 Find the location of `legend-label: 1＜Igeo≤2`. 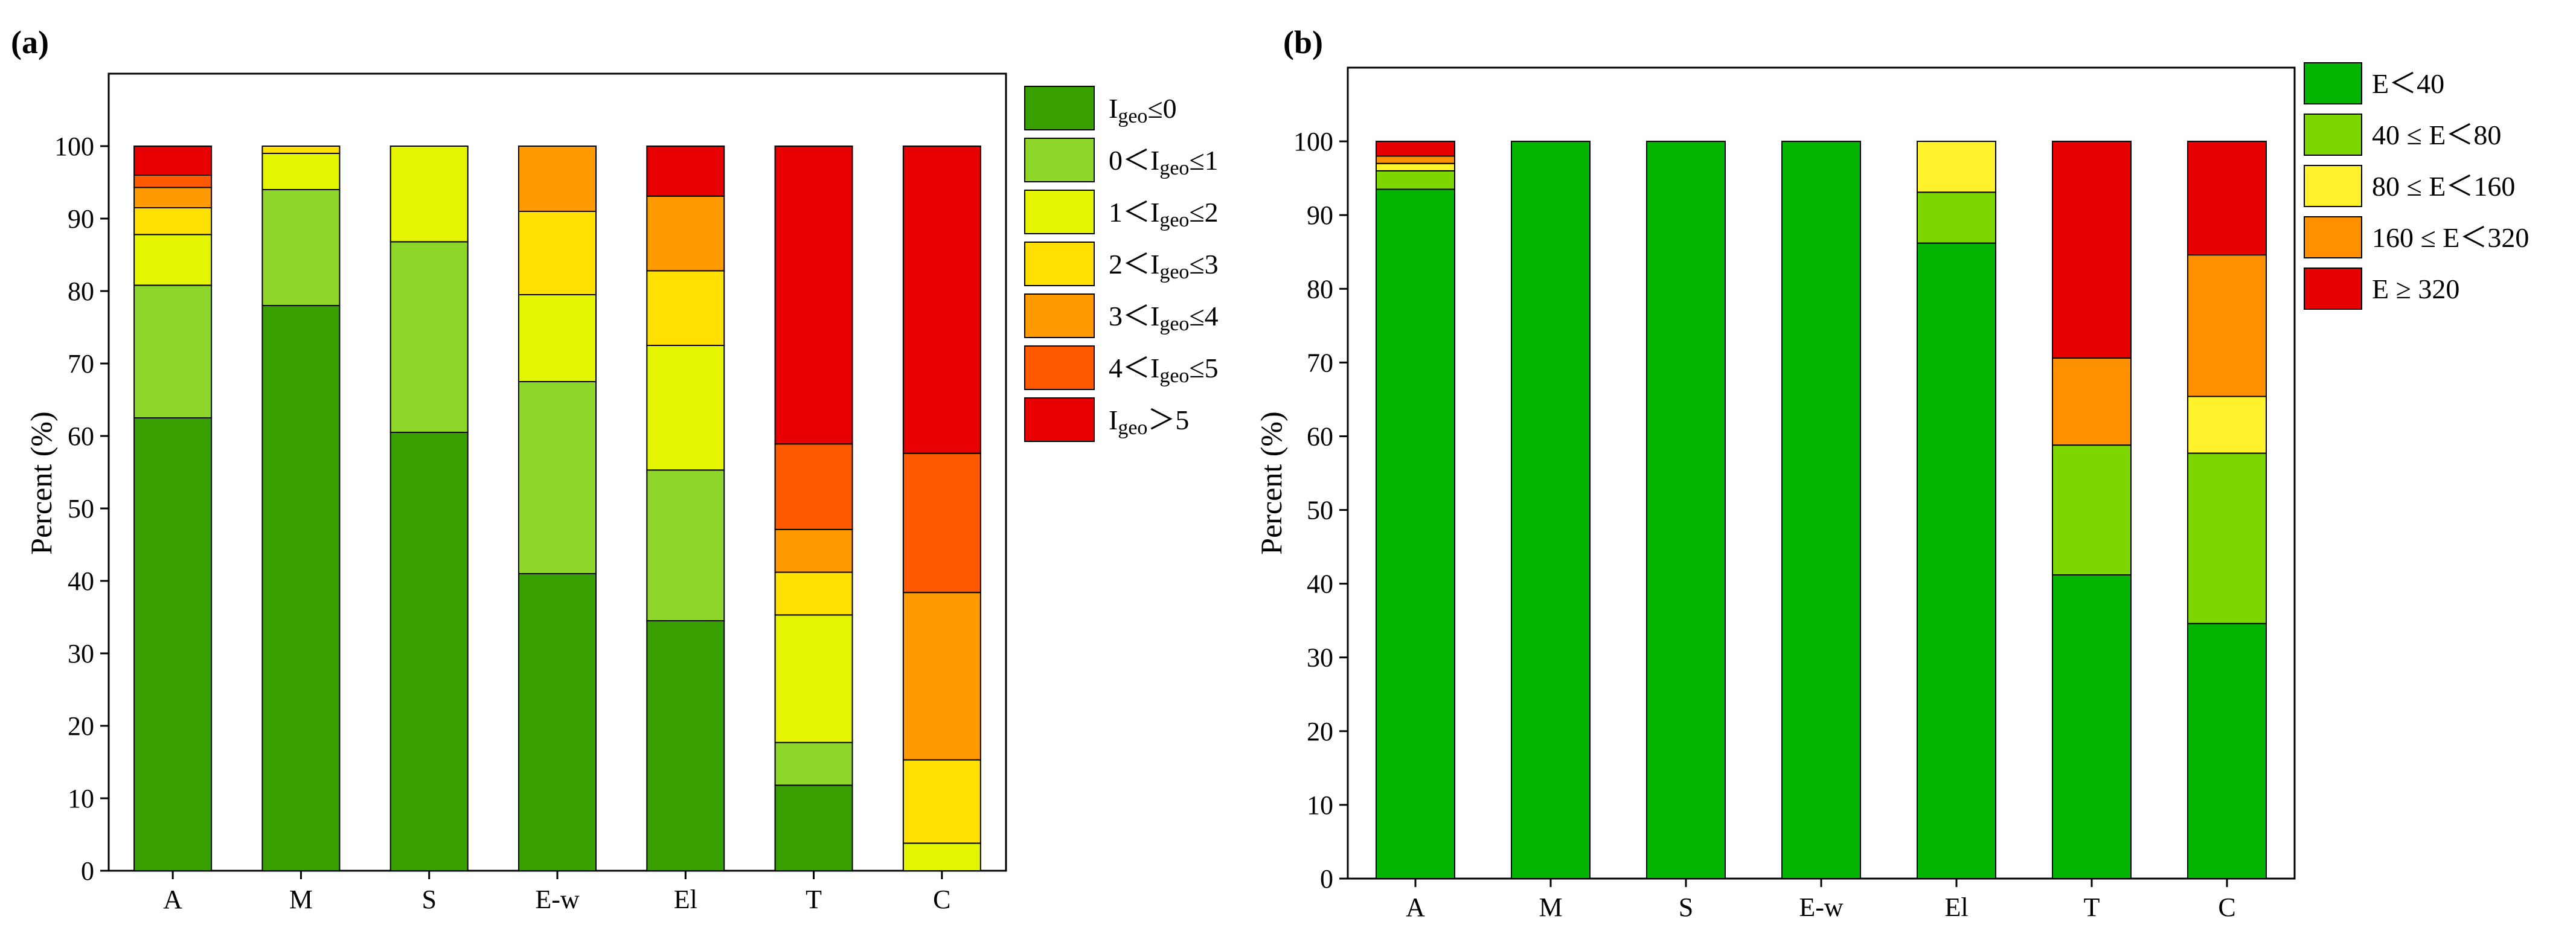

legend-label: 1＜Igeo≤2 is located at coordinates (1164, 214).